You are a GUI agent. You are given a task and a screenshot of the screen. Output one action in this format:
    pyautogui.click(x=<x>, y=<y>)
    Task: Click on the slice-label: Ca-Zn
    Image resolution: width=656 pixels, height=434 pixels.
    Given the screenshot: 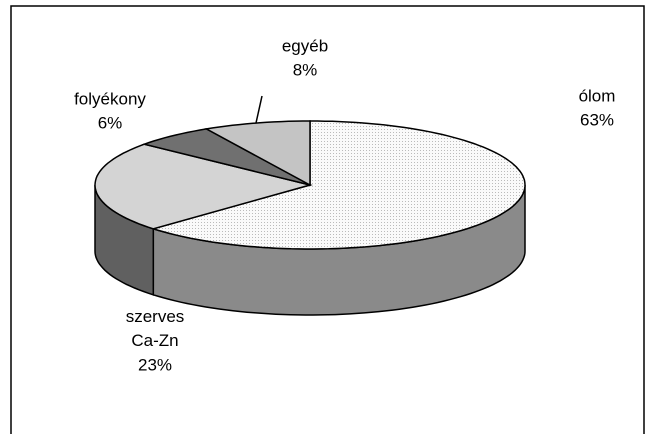 What is the action you would take?
    pyautogui.click(x=154, y=340)
    